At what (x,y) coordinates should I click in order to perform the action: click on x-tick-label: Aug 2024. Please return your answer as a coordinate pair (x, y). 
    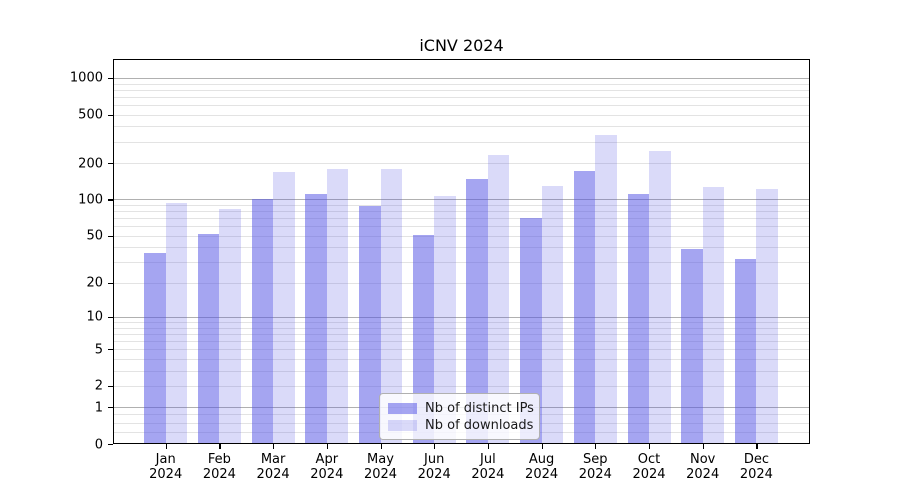
    Looking at the image, I should click on (542, 467).